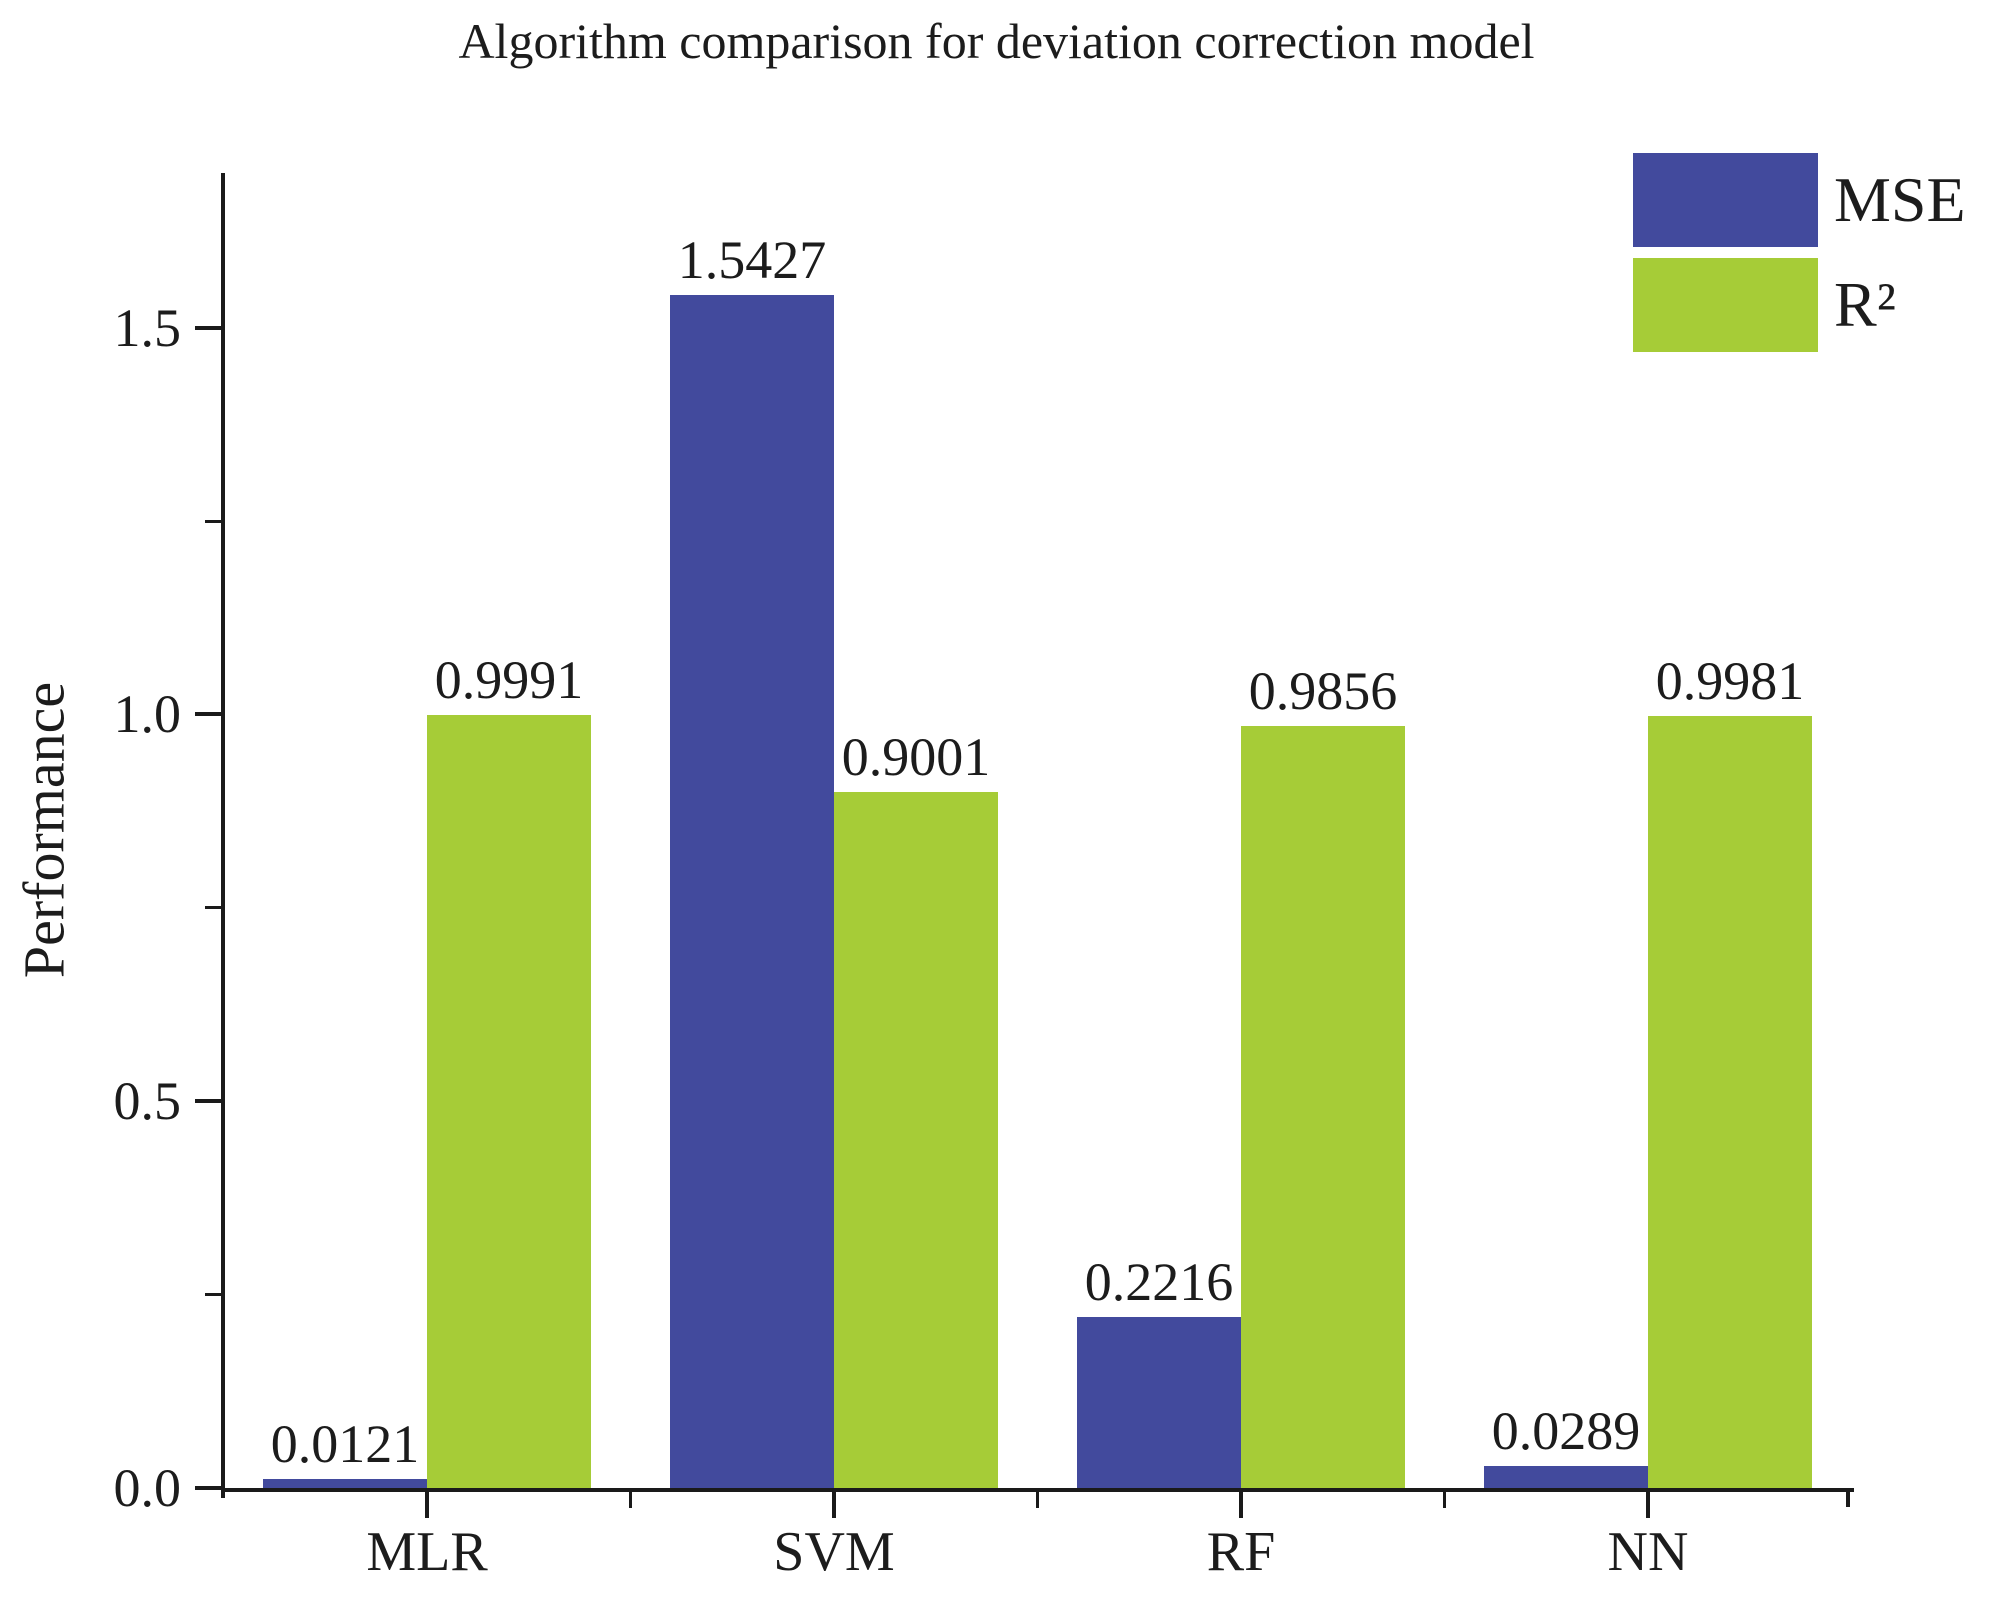 The image size is (1993, 1598). What do you see at coordinates (1848, 1499) in the screenshot?
I see `x-axis-end-tick` at bounding box center [1848, 1499].